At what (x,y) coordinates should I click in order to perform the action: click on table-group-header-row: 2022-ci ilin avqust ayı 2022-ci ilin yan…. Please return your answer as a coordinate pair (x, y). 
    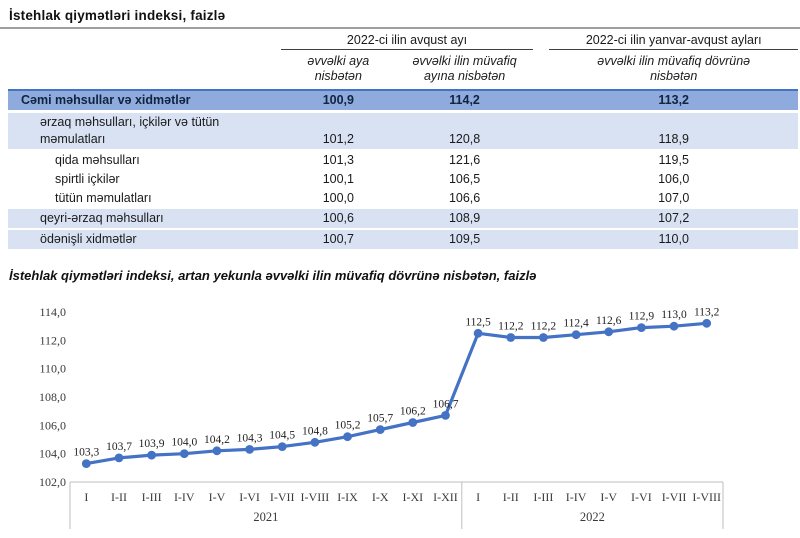
    Looking at the image, I should click on (403, 40).